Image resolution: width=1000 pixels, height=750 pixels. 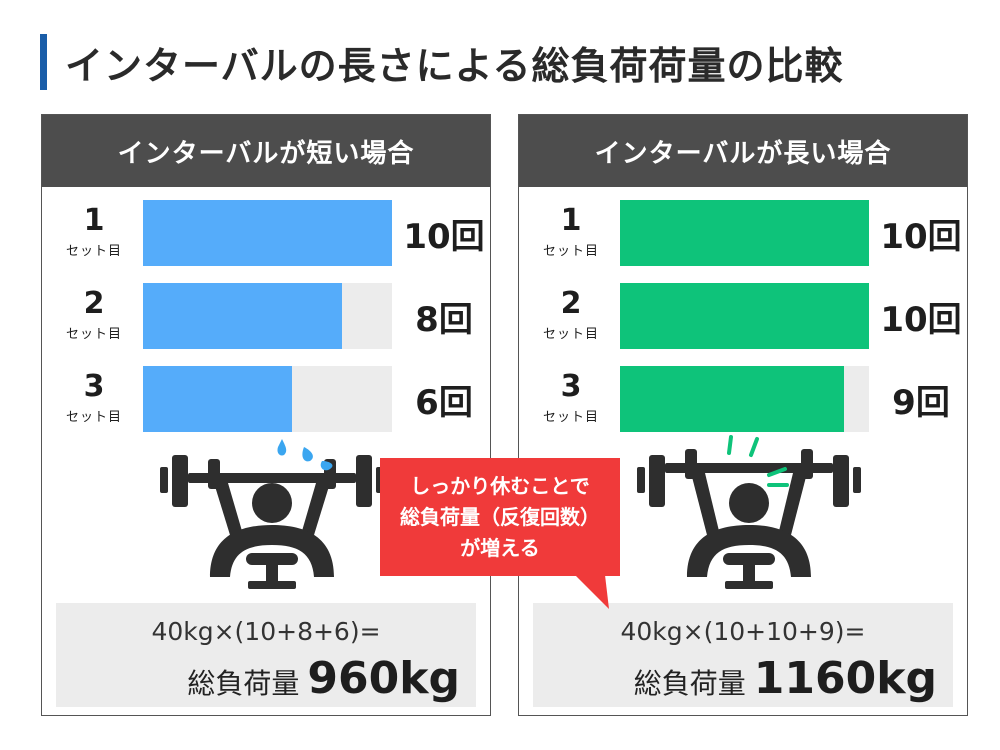 I want to click on total-line: 総負荷量 1160kg, so click(x=785, y=678).